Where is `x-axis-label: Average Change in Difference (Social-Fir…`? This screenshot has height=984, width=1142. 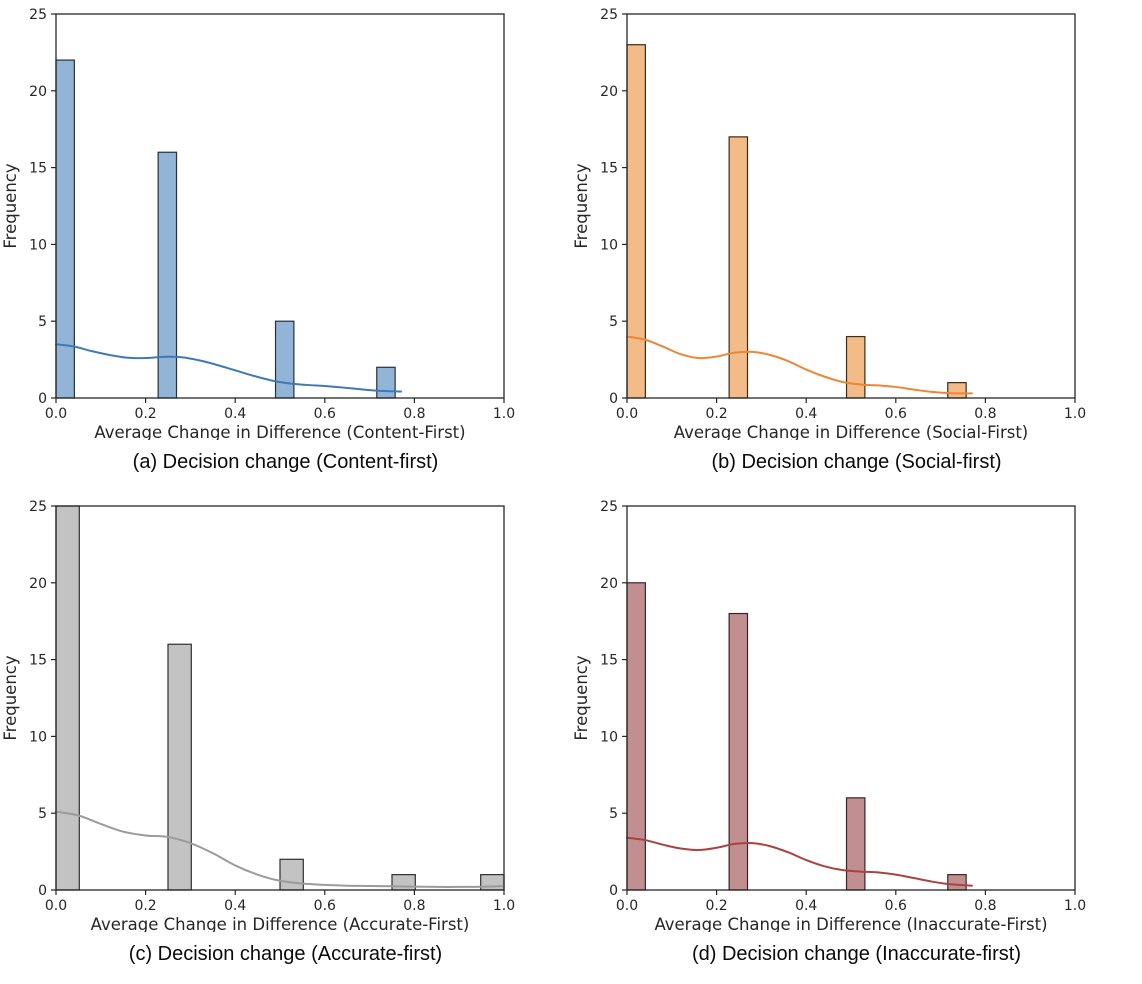 x-axis-label: Average Change in Difference (Social-Fir… is located at coordinates (851, 431).